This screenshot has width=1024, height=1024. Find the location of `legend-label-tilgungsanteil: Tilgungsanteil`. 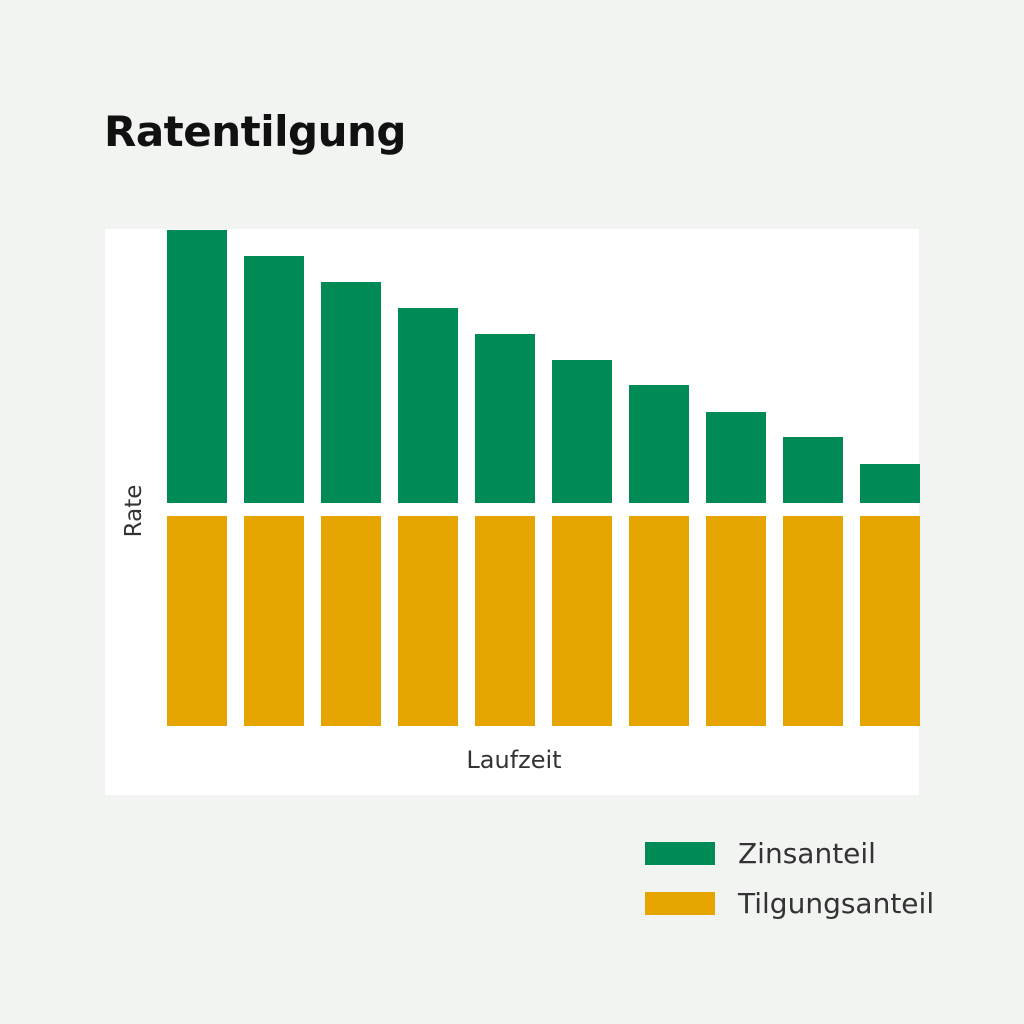

legend-label-tilgungsanteil: Tilgungsanteil is located at coordinates (836, 903).